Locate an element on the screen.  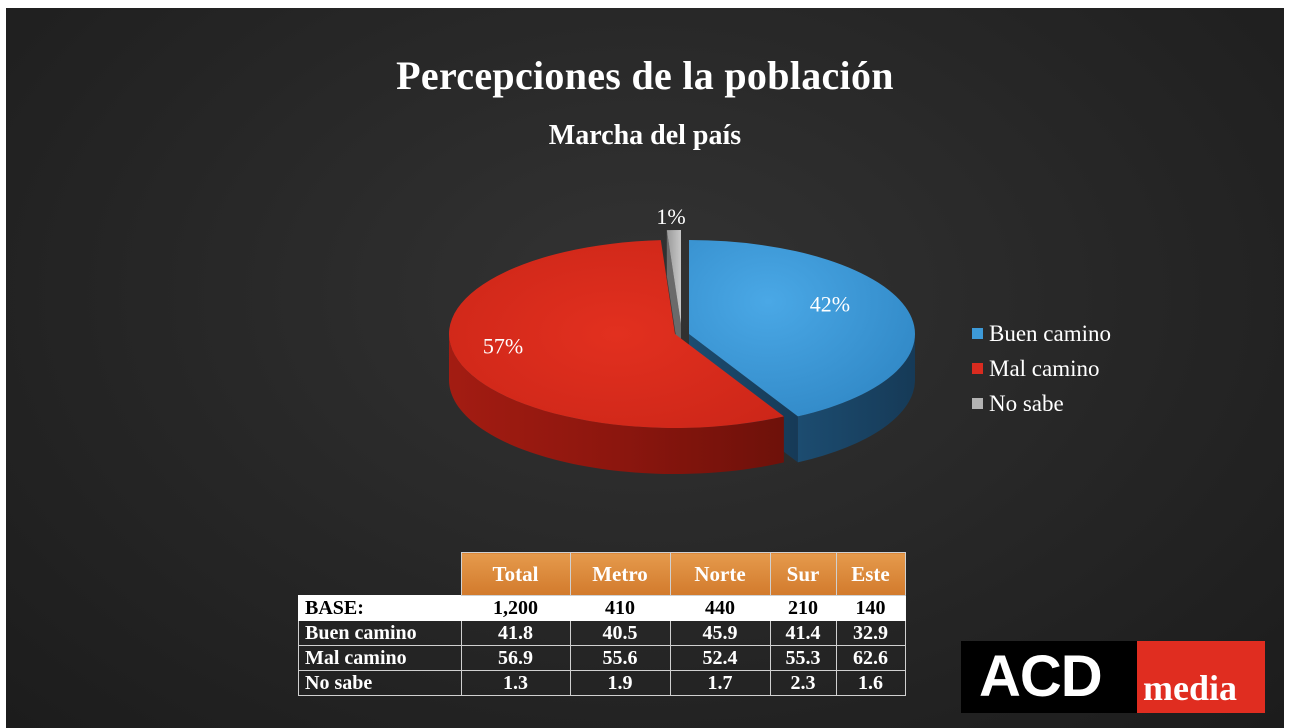
acd-media-logo: ACD media is located at coordinates (1113, 677).